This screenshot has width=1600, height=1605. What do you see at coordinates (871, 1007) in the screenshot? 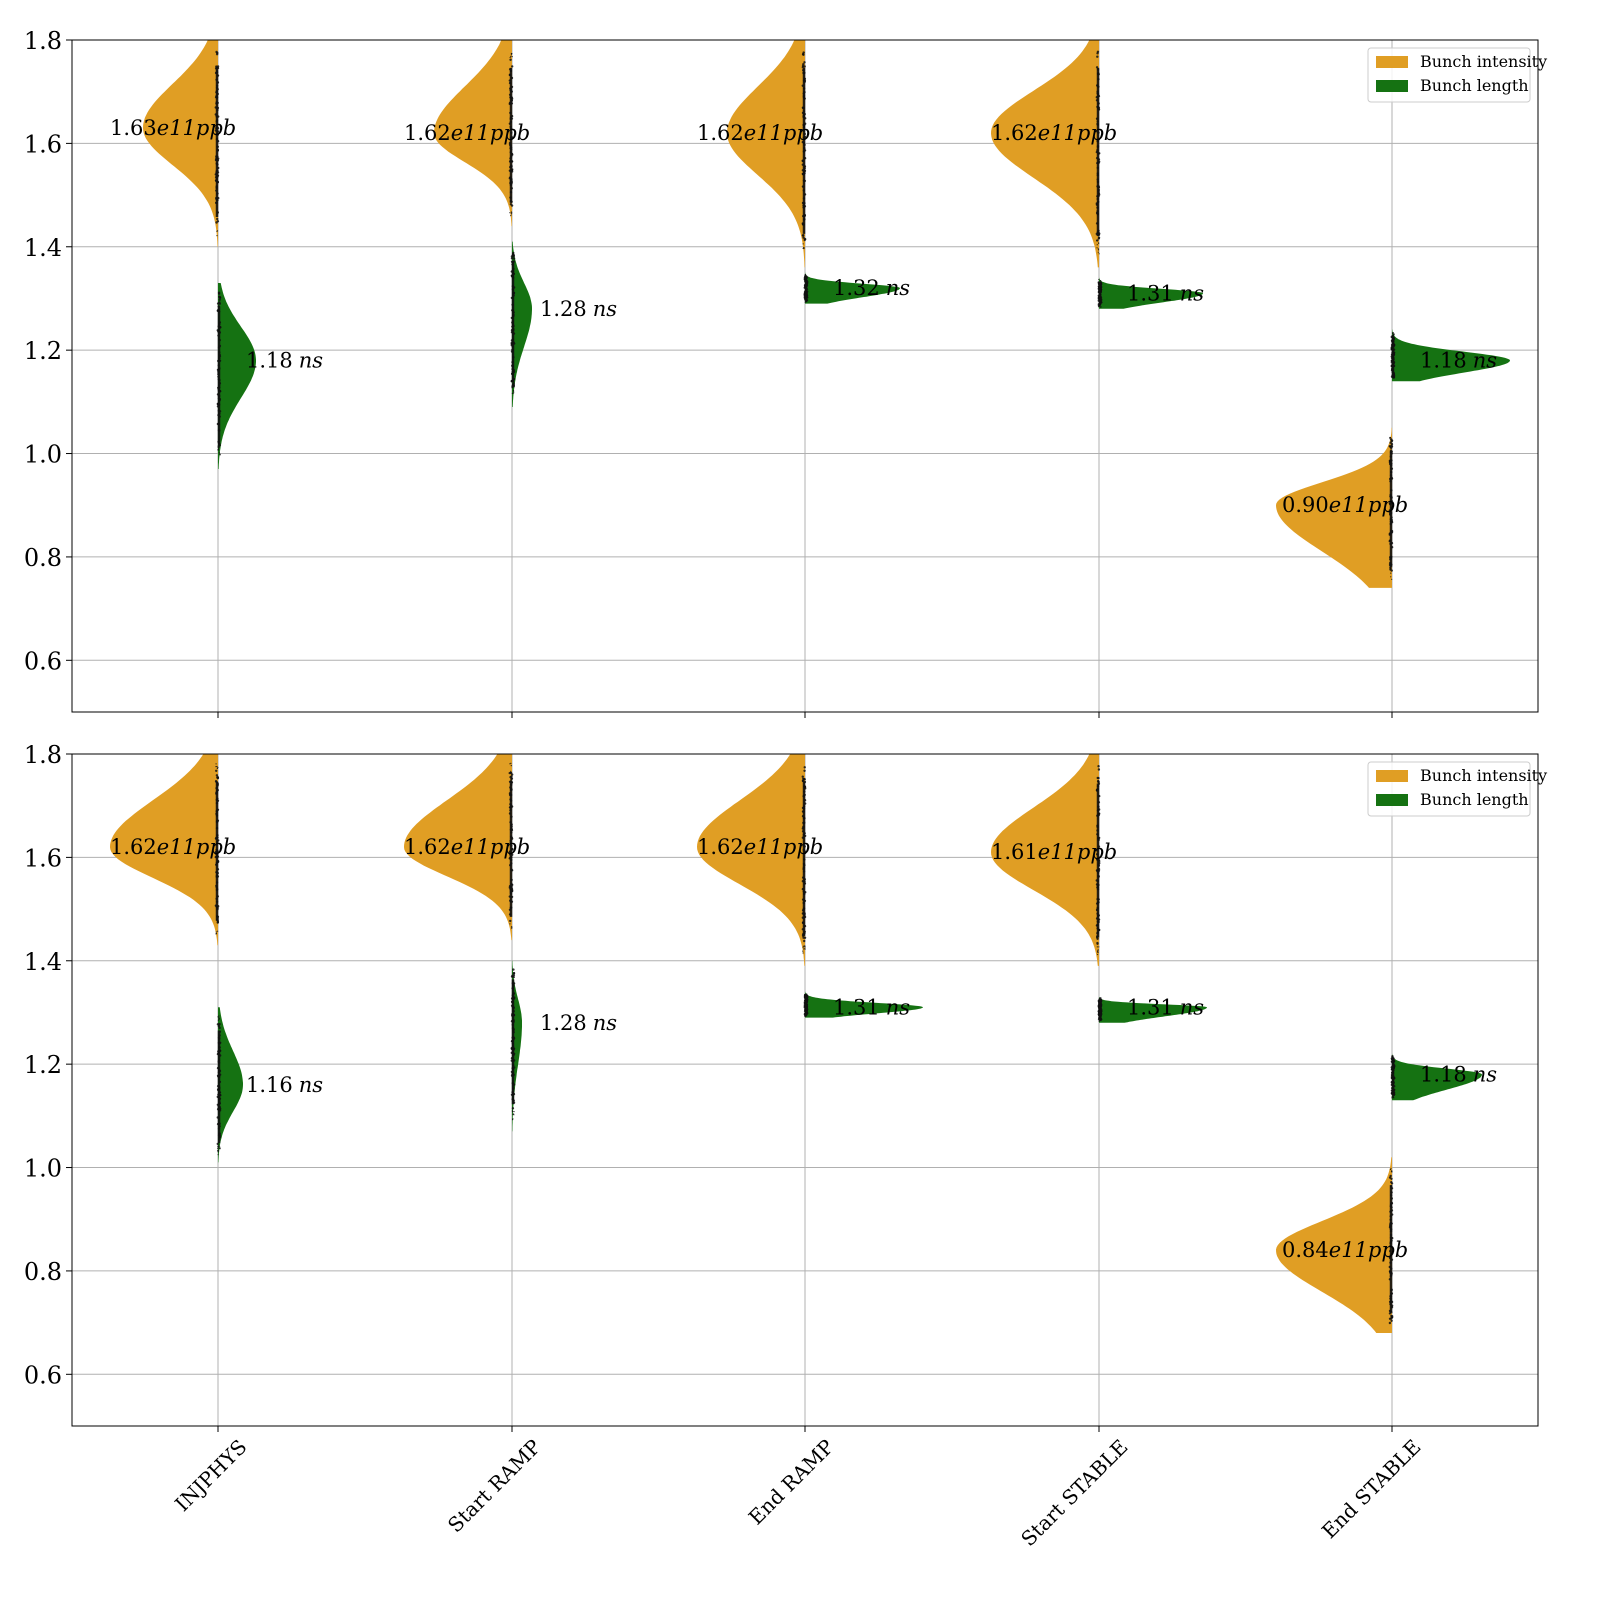
I see `length-median-label-3: 1.31 ns` at bounding box center [871, 1007].